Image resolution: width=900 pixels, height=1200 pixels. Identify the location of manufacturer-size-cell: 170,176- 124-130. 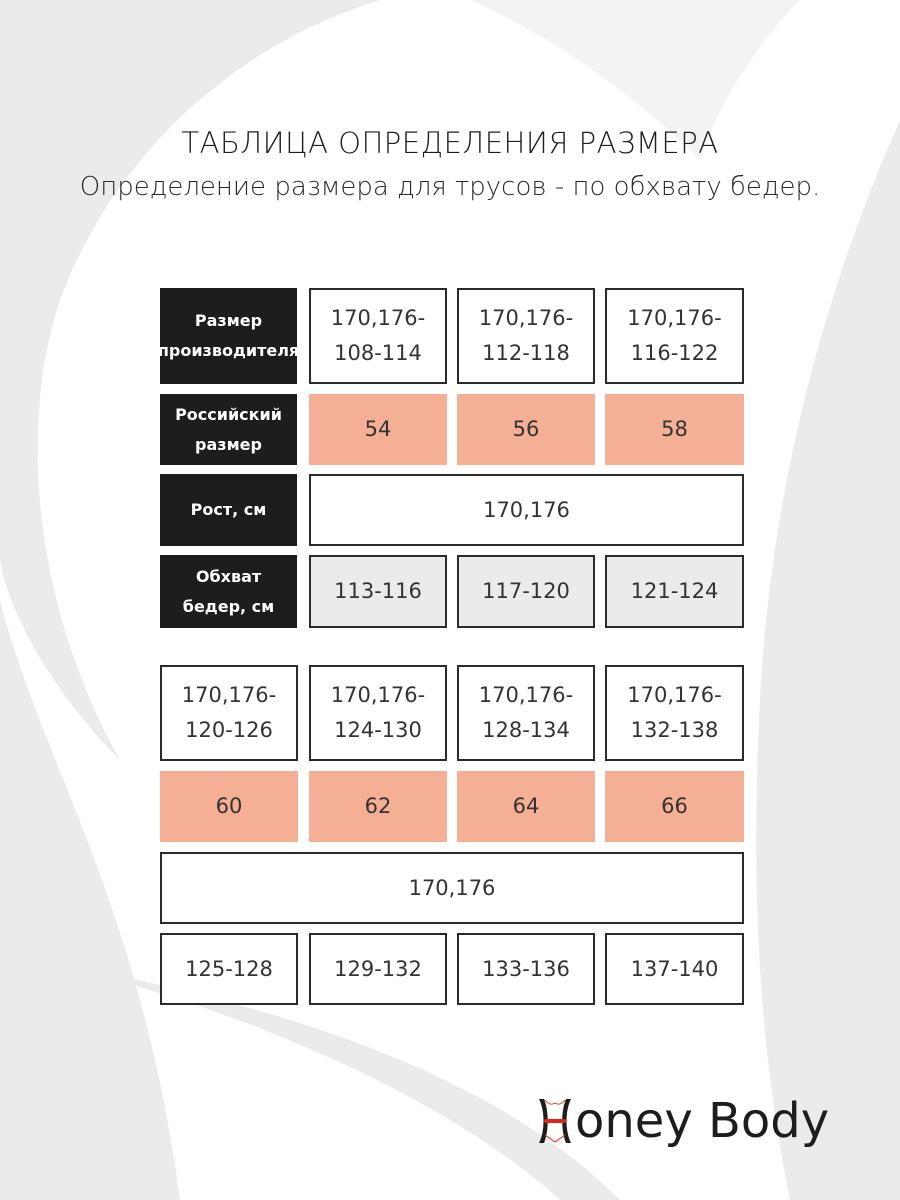
(378, 713).